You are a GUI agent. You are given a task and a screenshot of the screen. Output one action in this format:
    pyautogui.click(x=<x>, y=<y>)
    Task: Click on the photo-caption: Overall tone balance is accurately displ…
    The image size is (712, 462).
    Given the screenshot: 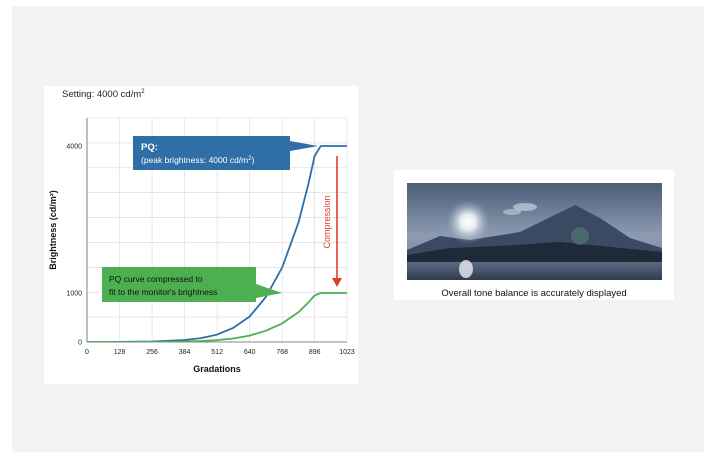 What is the action you would take?
    pyautogui.click(x=534, y=293)
    